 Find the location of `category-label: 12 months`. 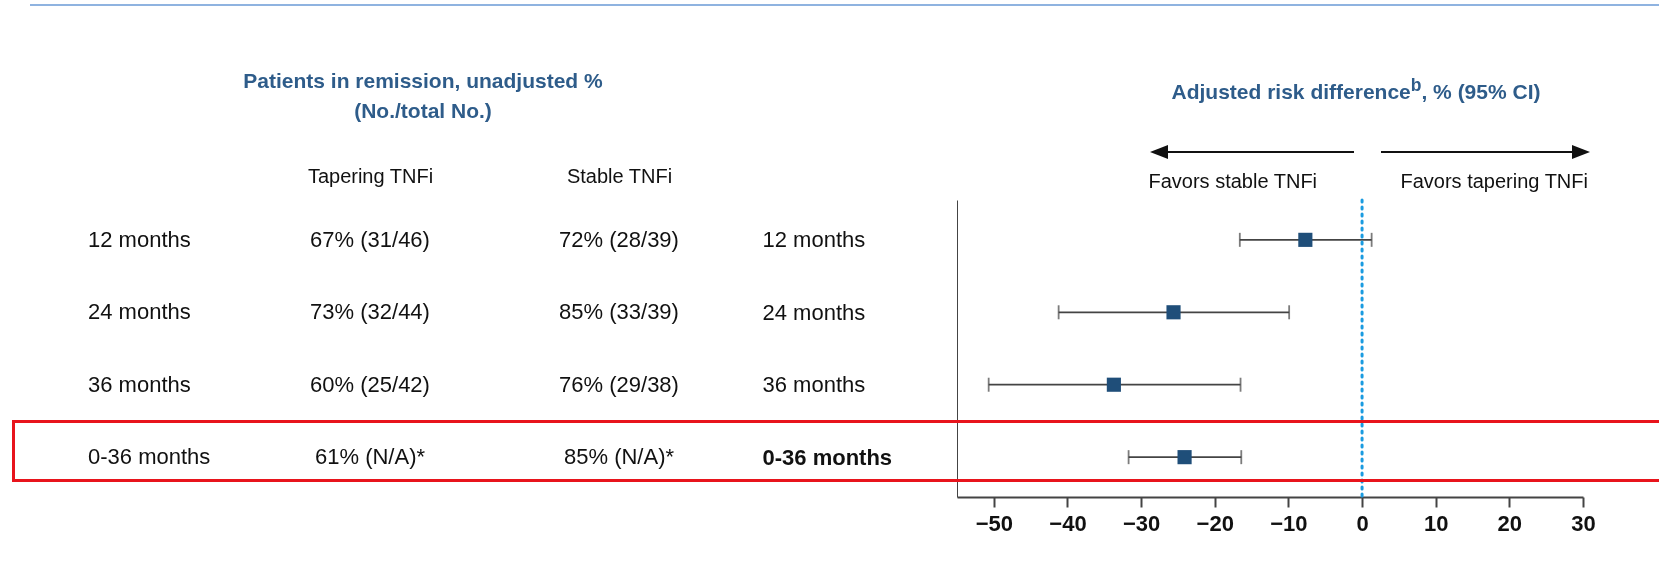

category-label: 12 months is located at coordinates (139, 239).